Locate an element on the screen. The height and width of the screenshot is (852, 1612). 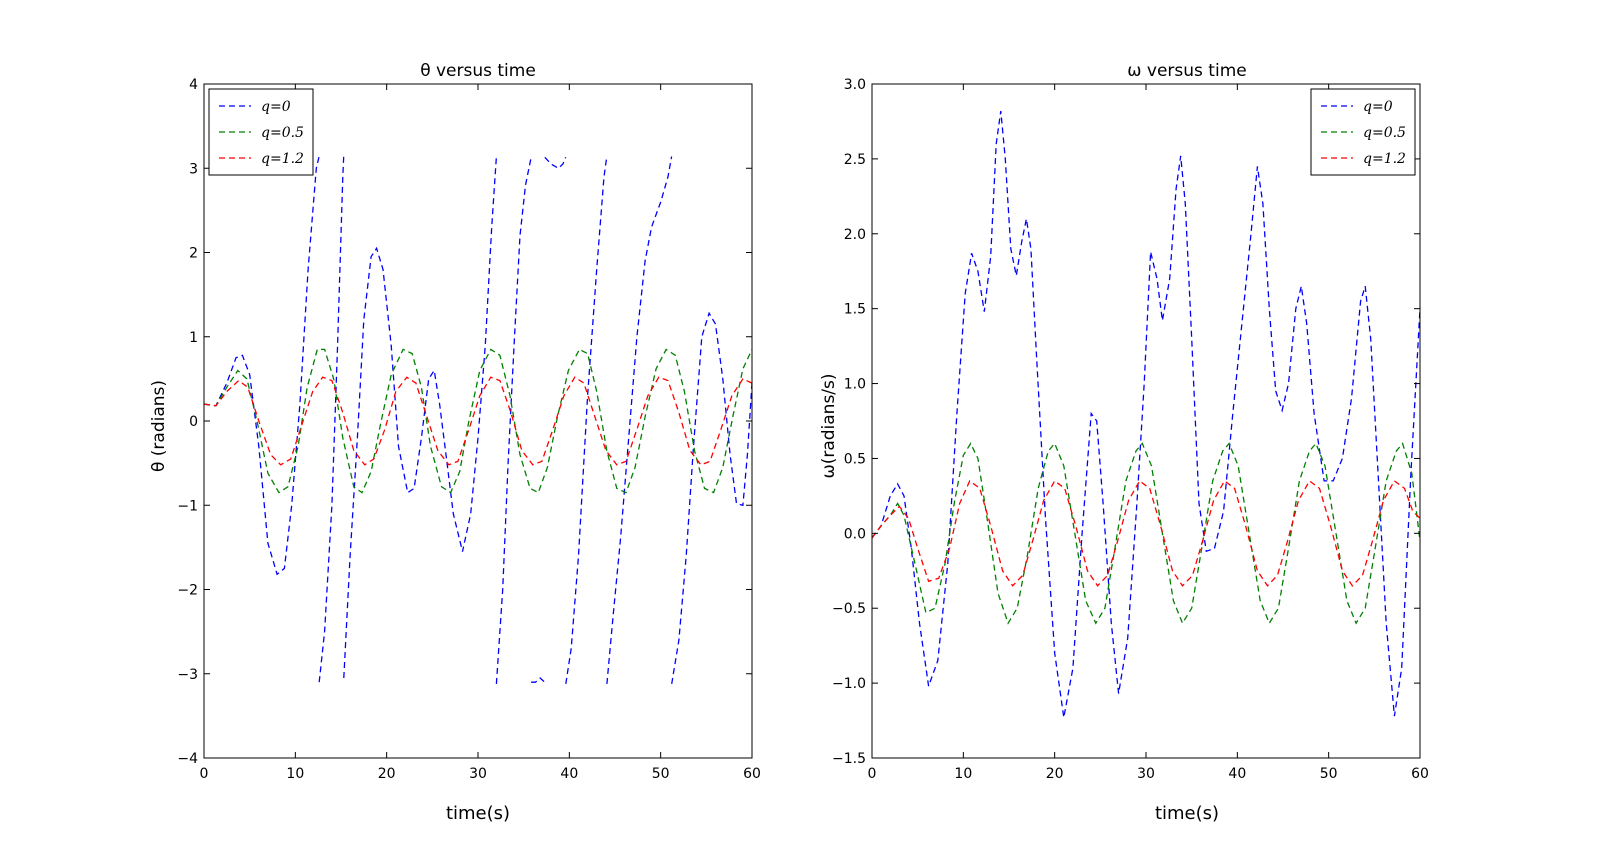
omega-chart-xlabel: time(s) is located at coordinates (1187, 813).